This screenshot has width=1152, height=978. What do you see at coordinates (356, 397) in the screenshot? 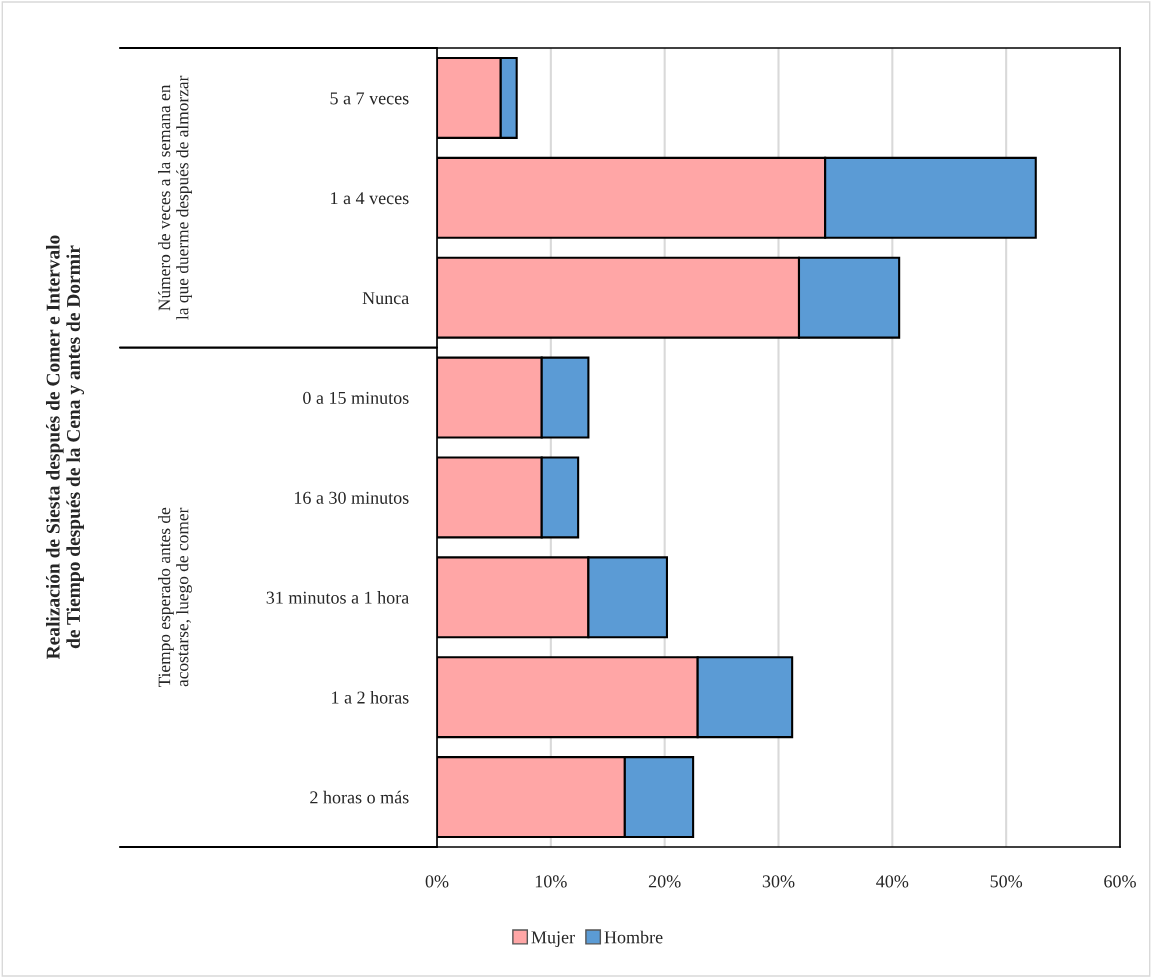
I see `y-tick-label: 0 a 15 minutos` at bounding box center [356, 397].